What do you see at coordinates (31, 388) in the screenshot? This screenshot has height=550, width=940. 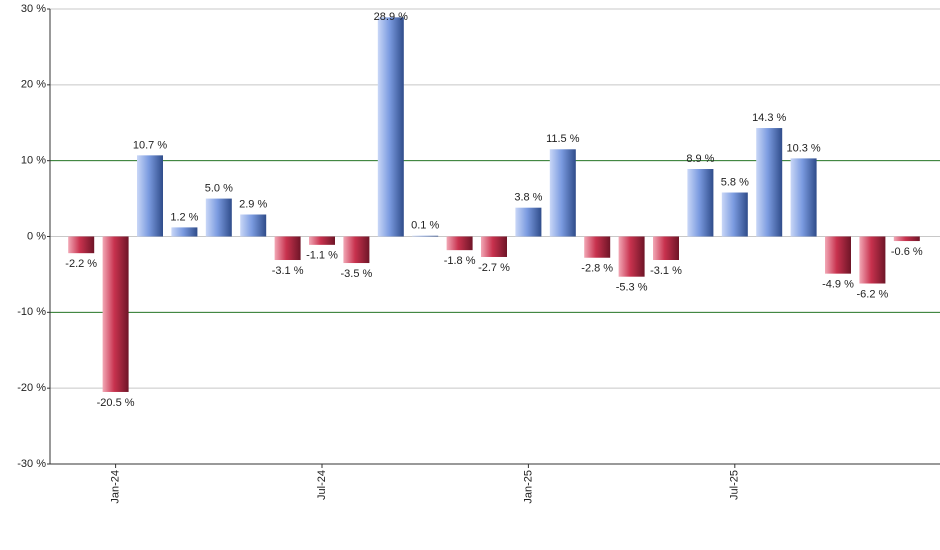 I see `y-tick-label: -20 %` at bounding box center [31, 388].